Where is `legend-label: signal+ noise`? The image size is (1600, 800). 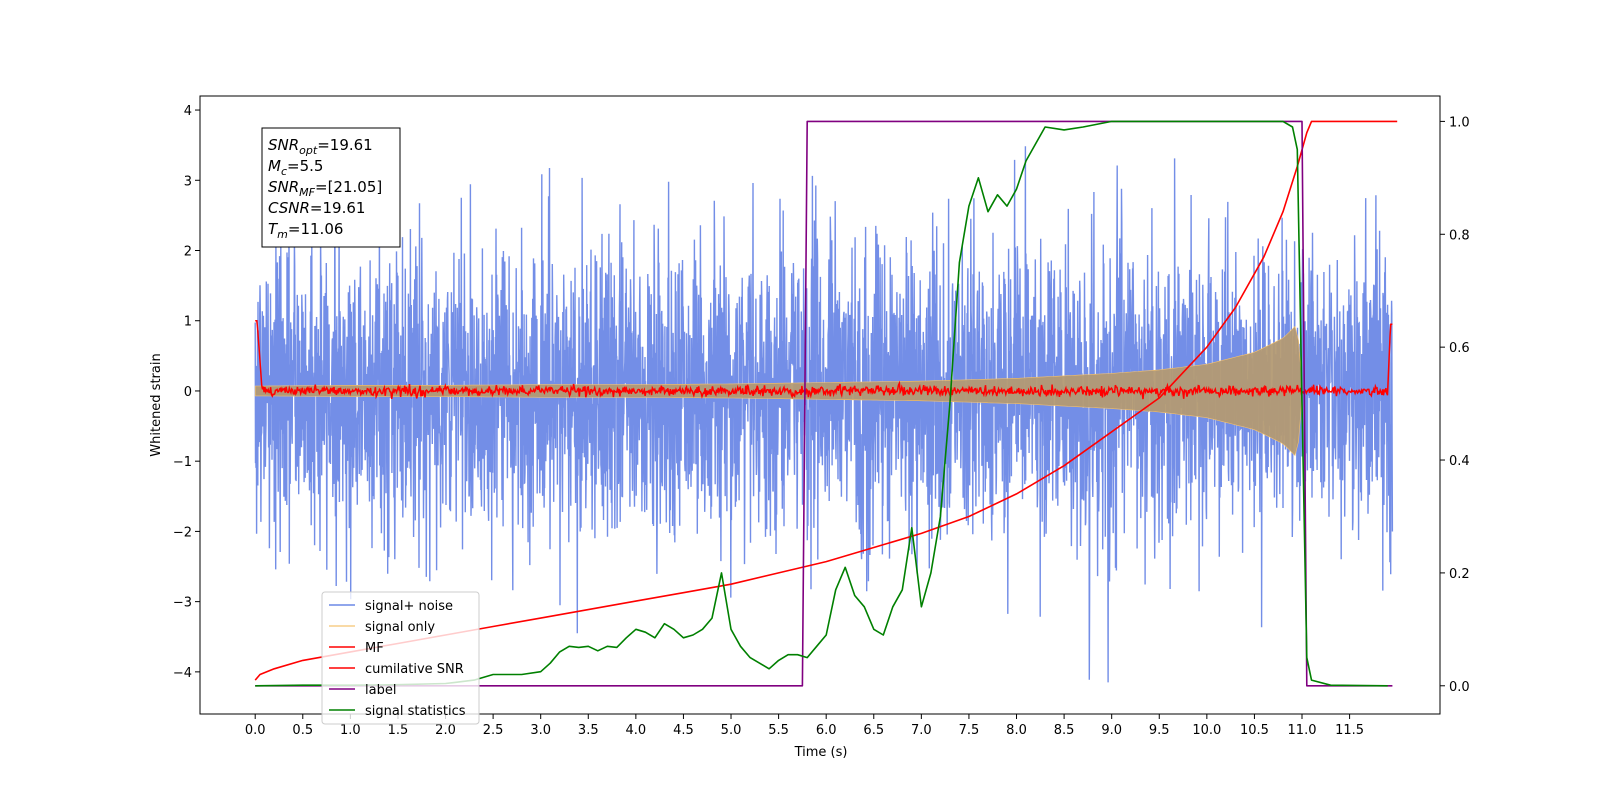 legend-label: signal+ noise is located at coordinates (409, 606).